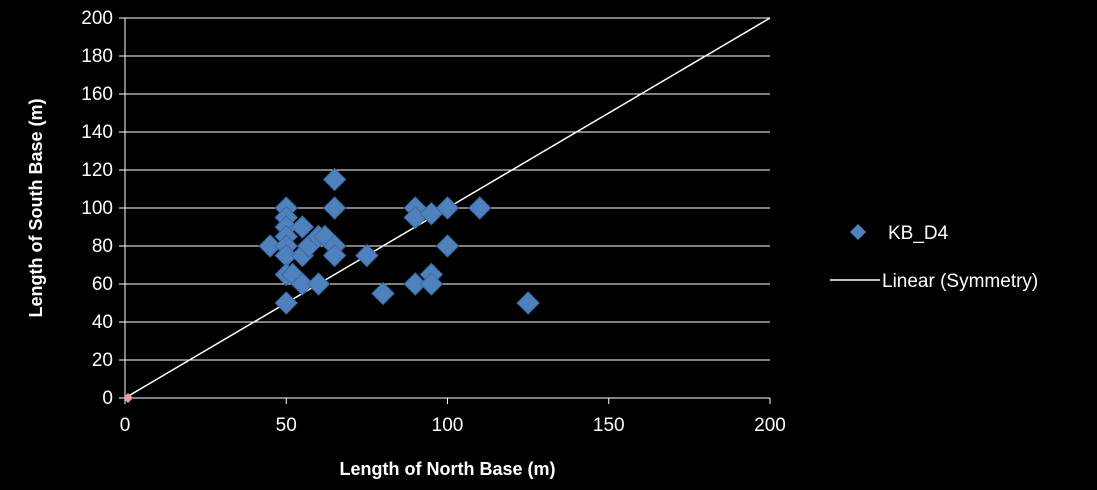 The height and width of the screenshot is (490, 1097). What do you see at coordinates (107, 398) in the screenshot?
I see `y-tick-label: 0` at bounding box center [107, 398].